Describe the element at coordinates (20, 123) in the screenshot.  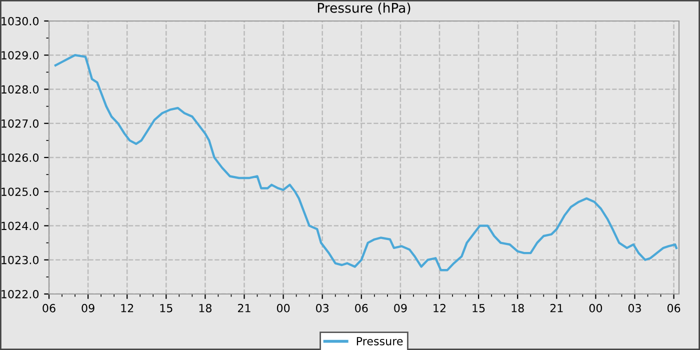
I see `y-tick-label: 1027.0` at that location.